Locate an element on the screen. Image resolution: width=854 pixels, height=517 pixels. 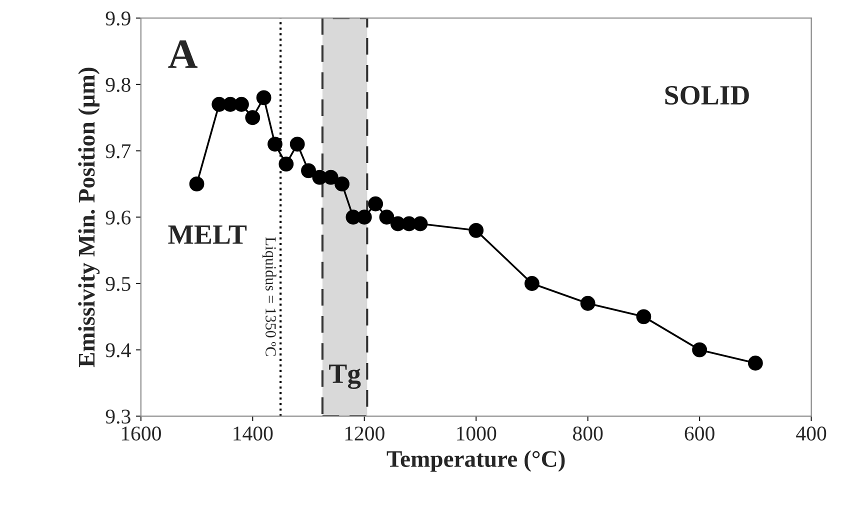
x-tick-label: 400 is located at coordinates (811, 433).